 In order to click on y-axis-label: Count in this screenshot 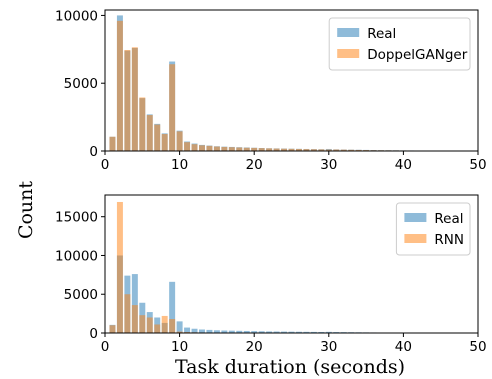, I will do `click(26, 210)`.